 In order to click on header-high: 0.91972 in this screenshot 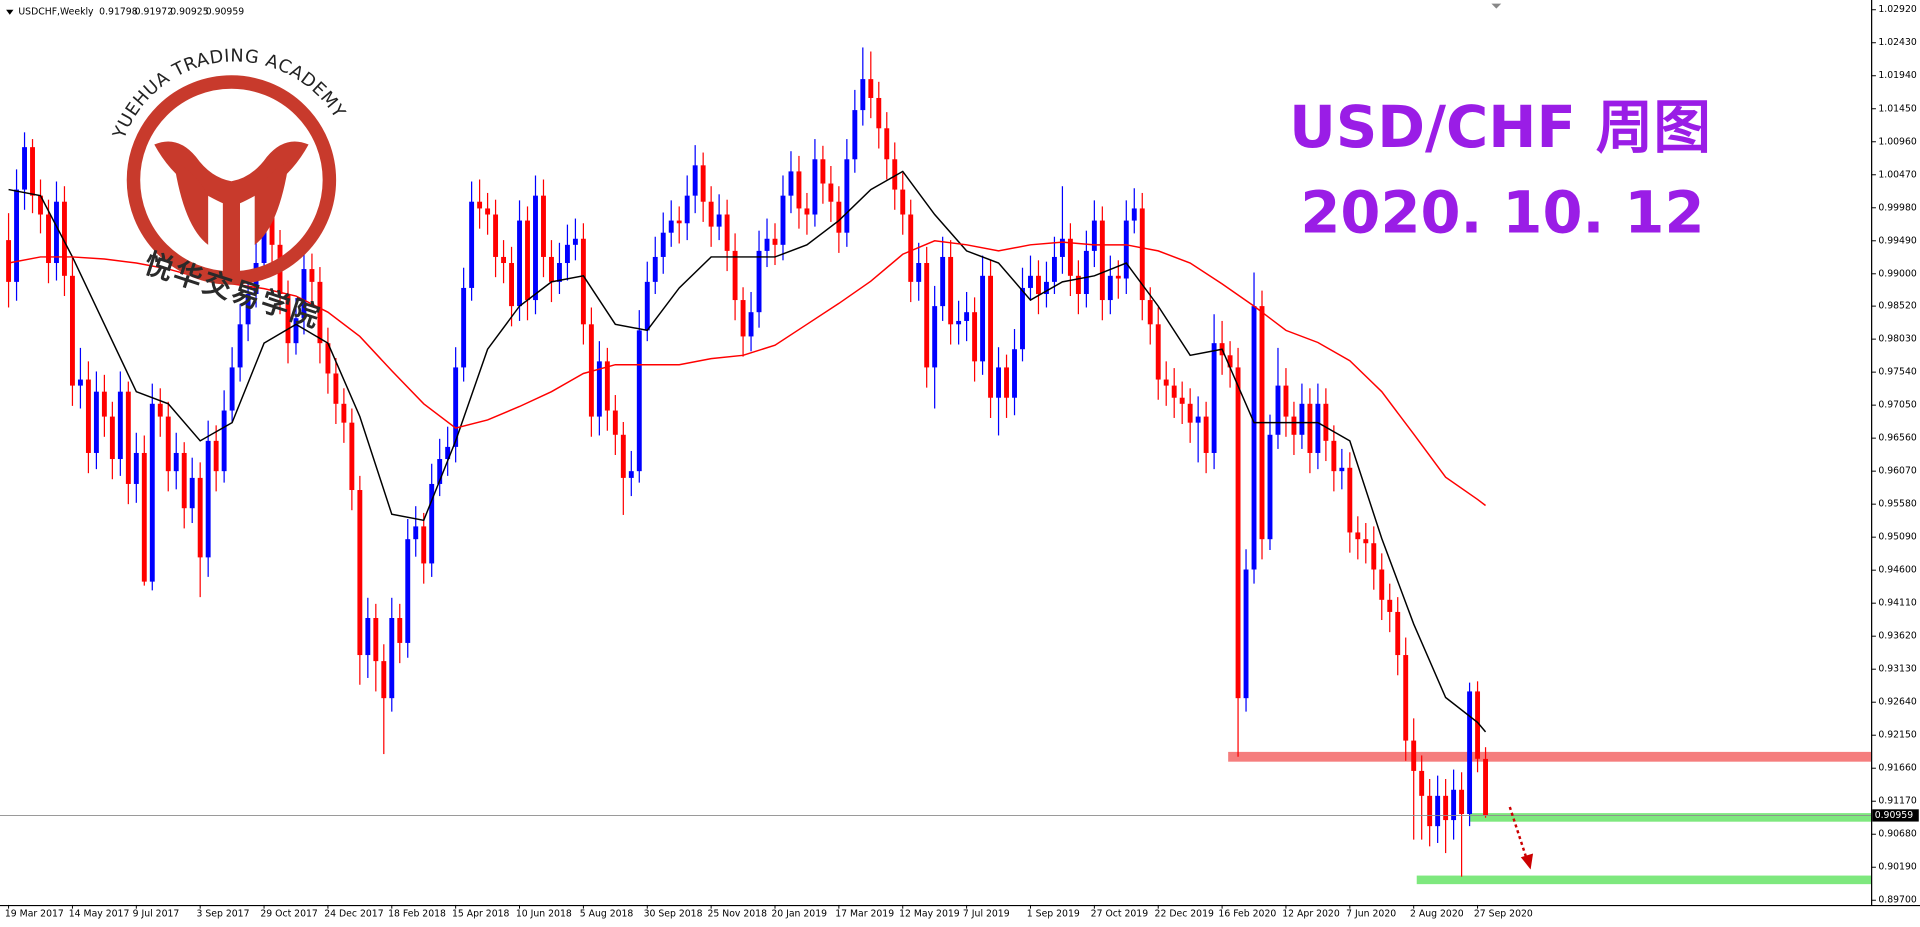, I will do `click(154, 12)`.